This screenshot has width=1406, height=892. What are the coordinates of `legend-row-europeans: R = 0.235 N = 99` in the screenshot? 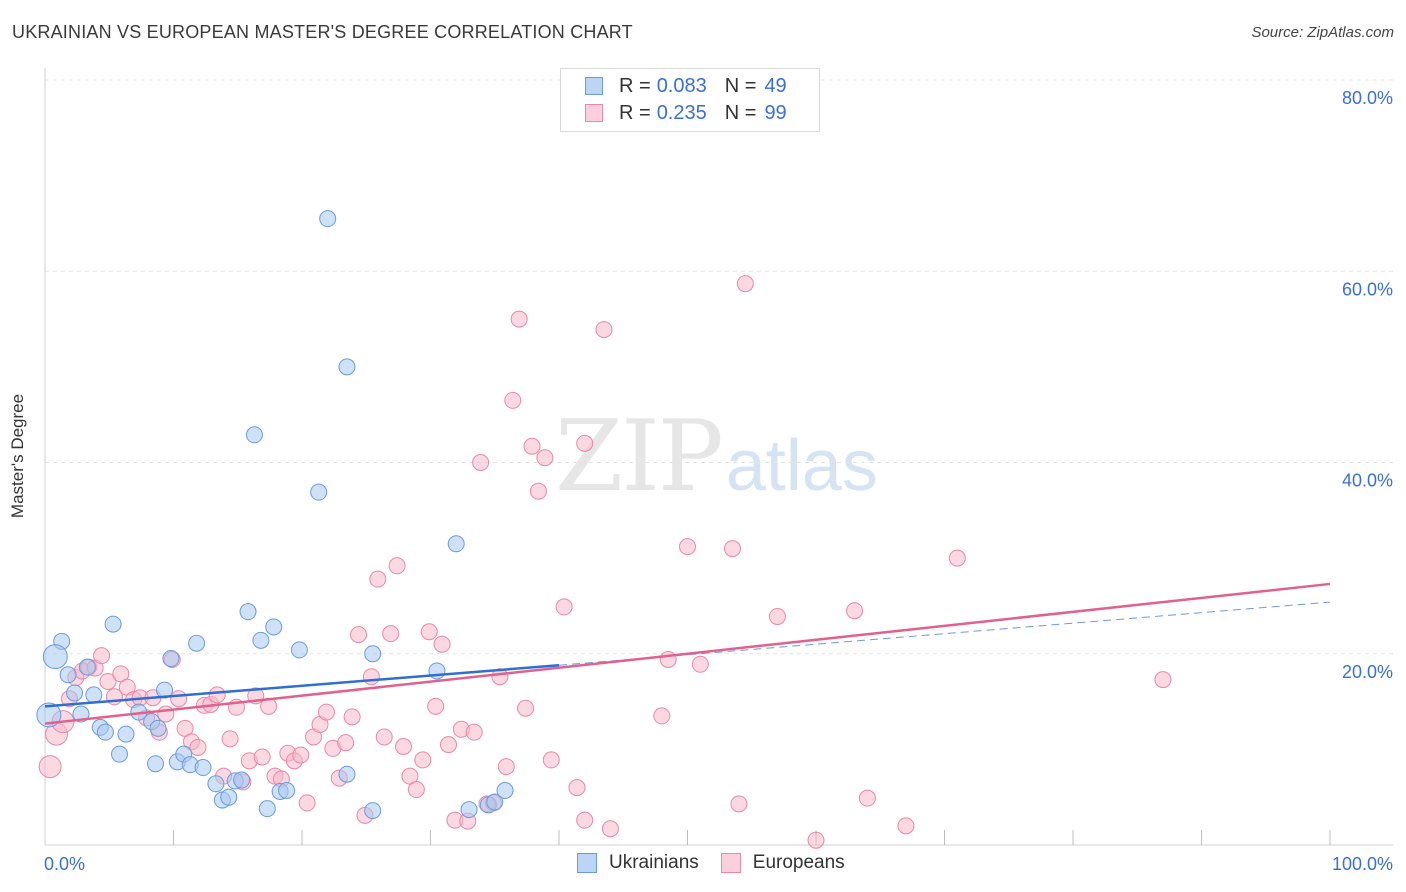 It's located at (686, 113).